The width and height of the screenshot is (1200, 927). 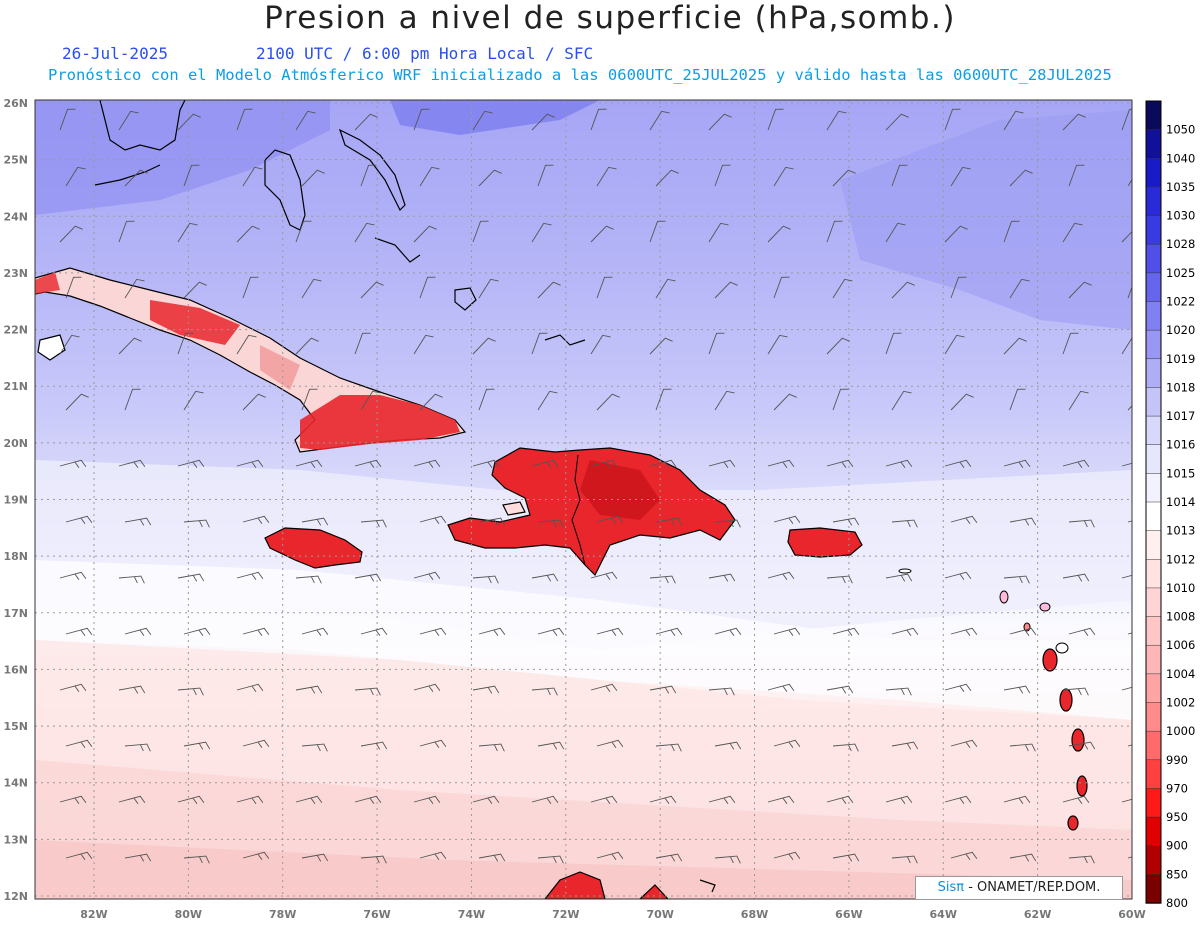 I want to click on colorbar-label: 990, so click(x=1177, y=760).